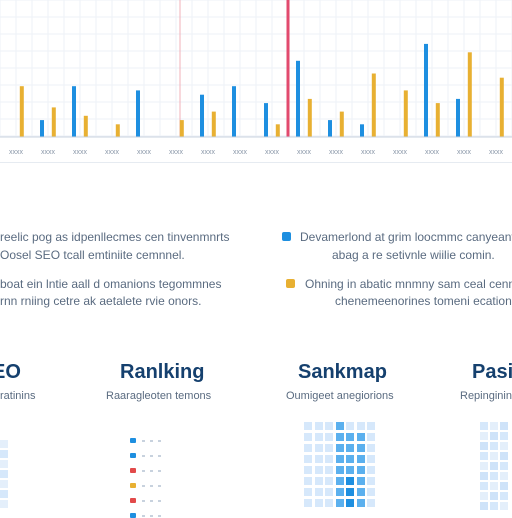 Image resolution: width=512 pixels, height=518 pixels. I want to click on card-title: EO, so click(10, 372).